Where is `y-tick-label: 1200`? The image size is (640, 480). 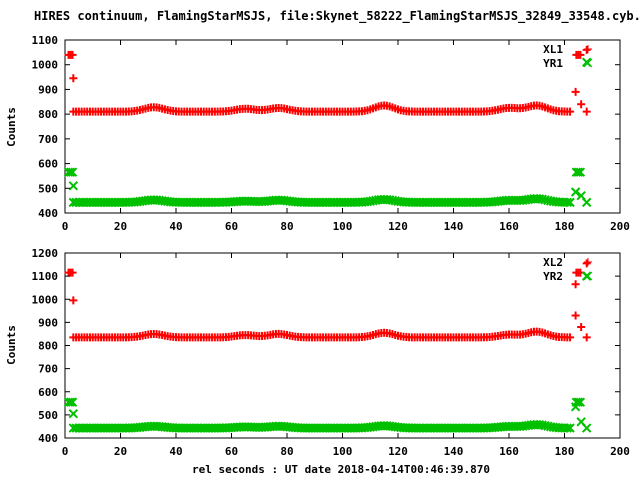
y-tick-label: 1200 is located at coordinates (45, 253).